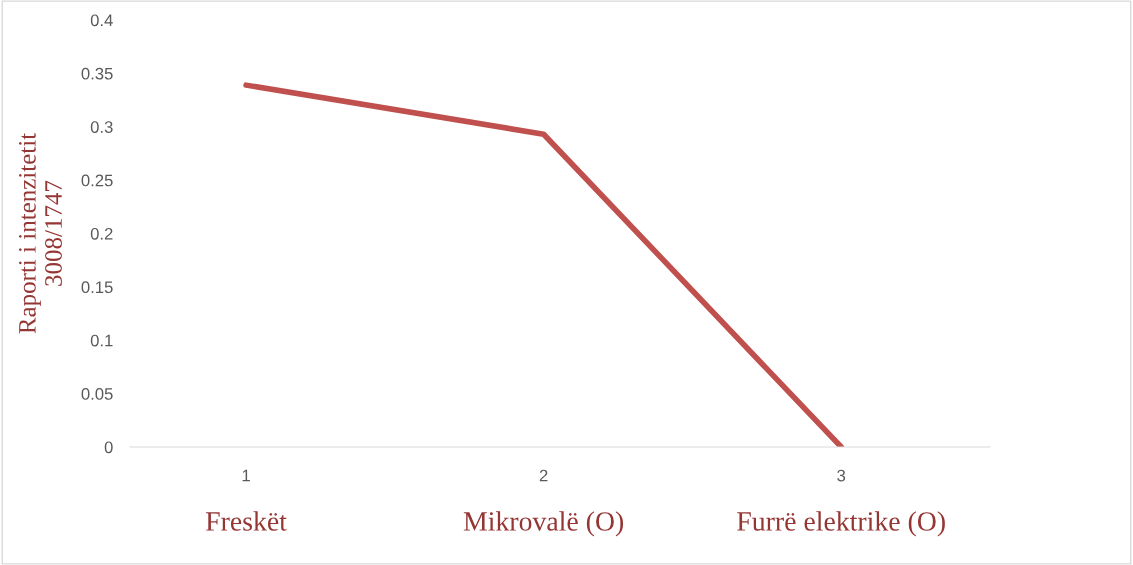 The image size is (1133, 565). I want to click on y-tick-label: 0.35, so click(97, 73).